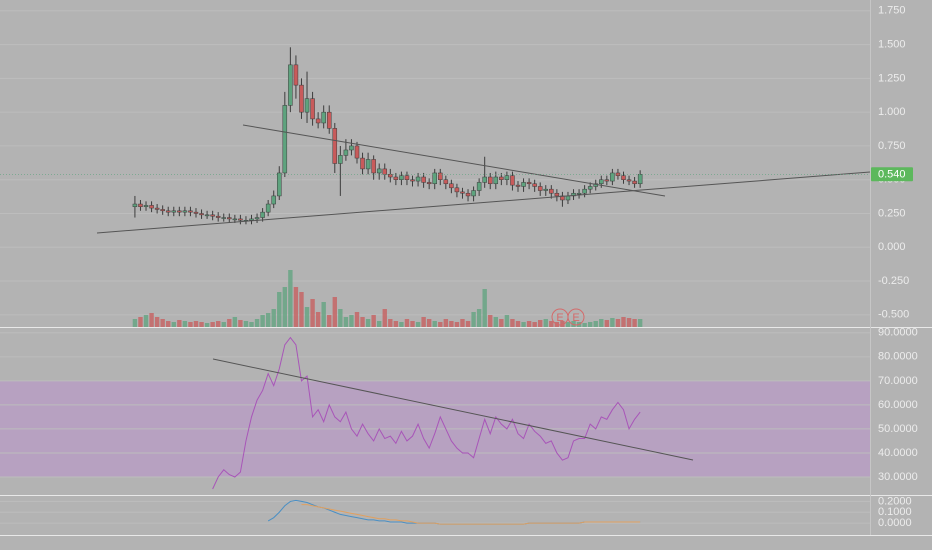 The width and height of the screenshot is (932, 550). Describe the element at coordinates (893, 315) in the screenshot. I see `y-tick-label: -0.500` at that location.